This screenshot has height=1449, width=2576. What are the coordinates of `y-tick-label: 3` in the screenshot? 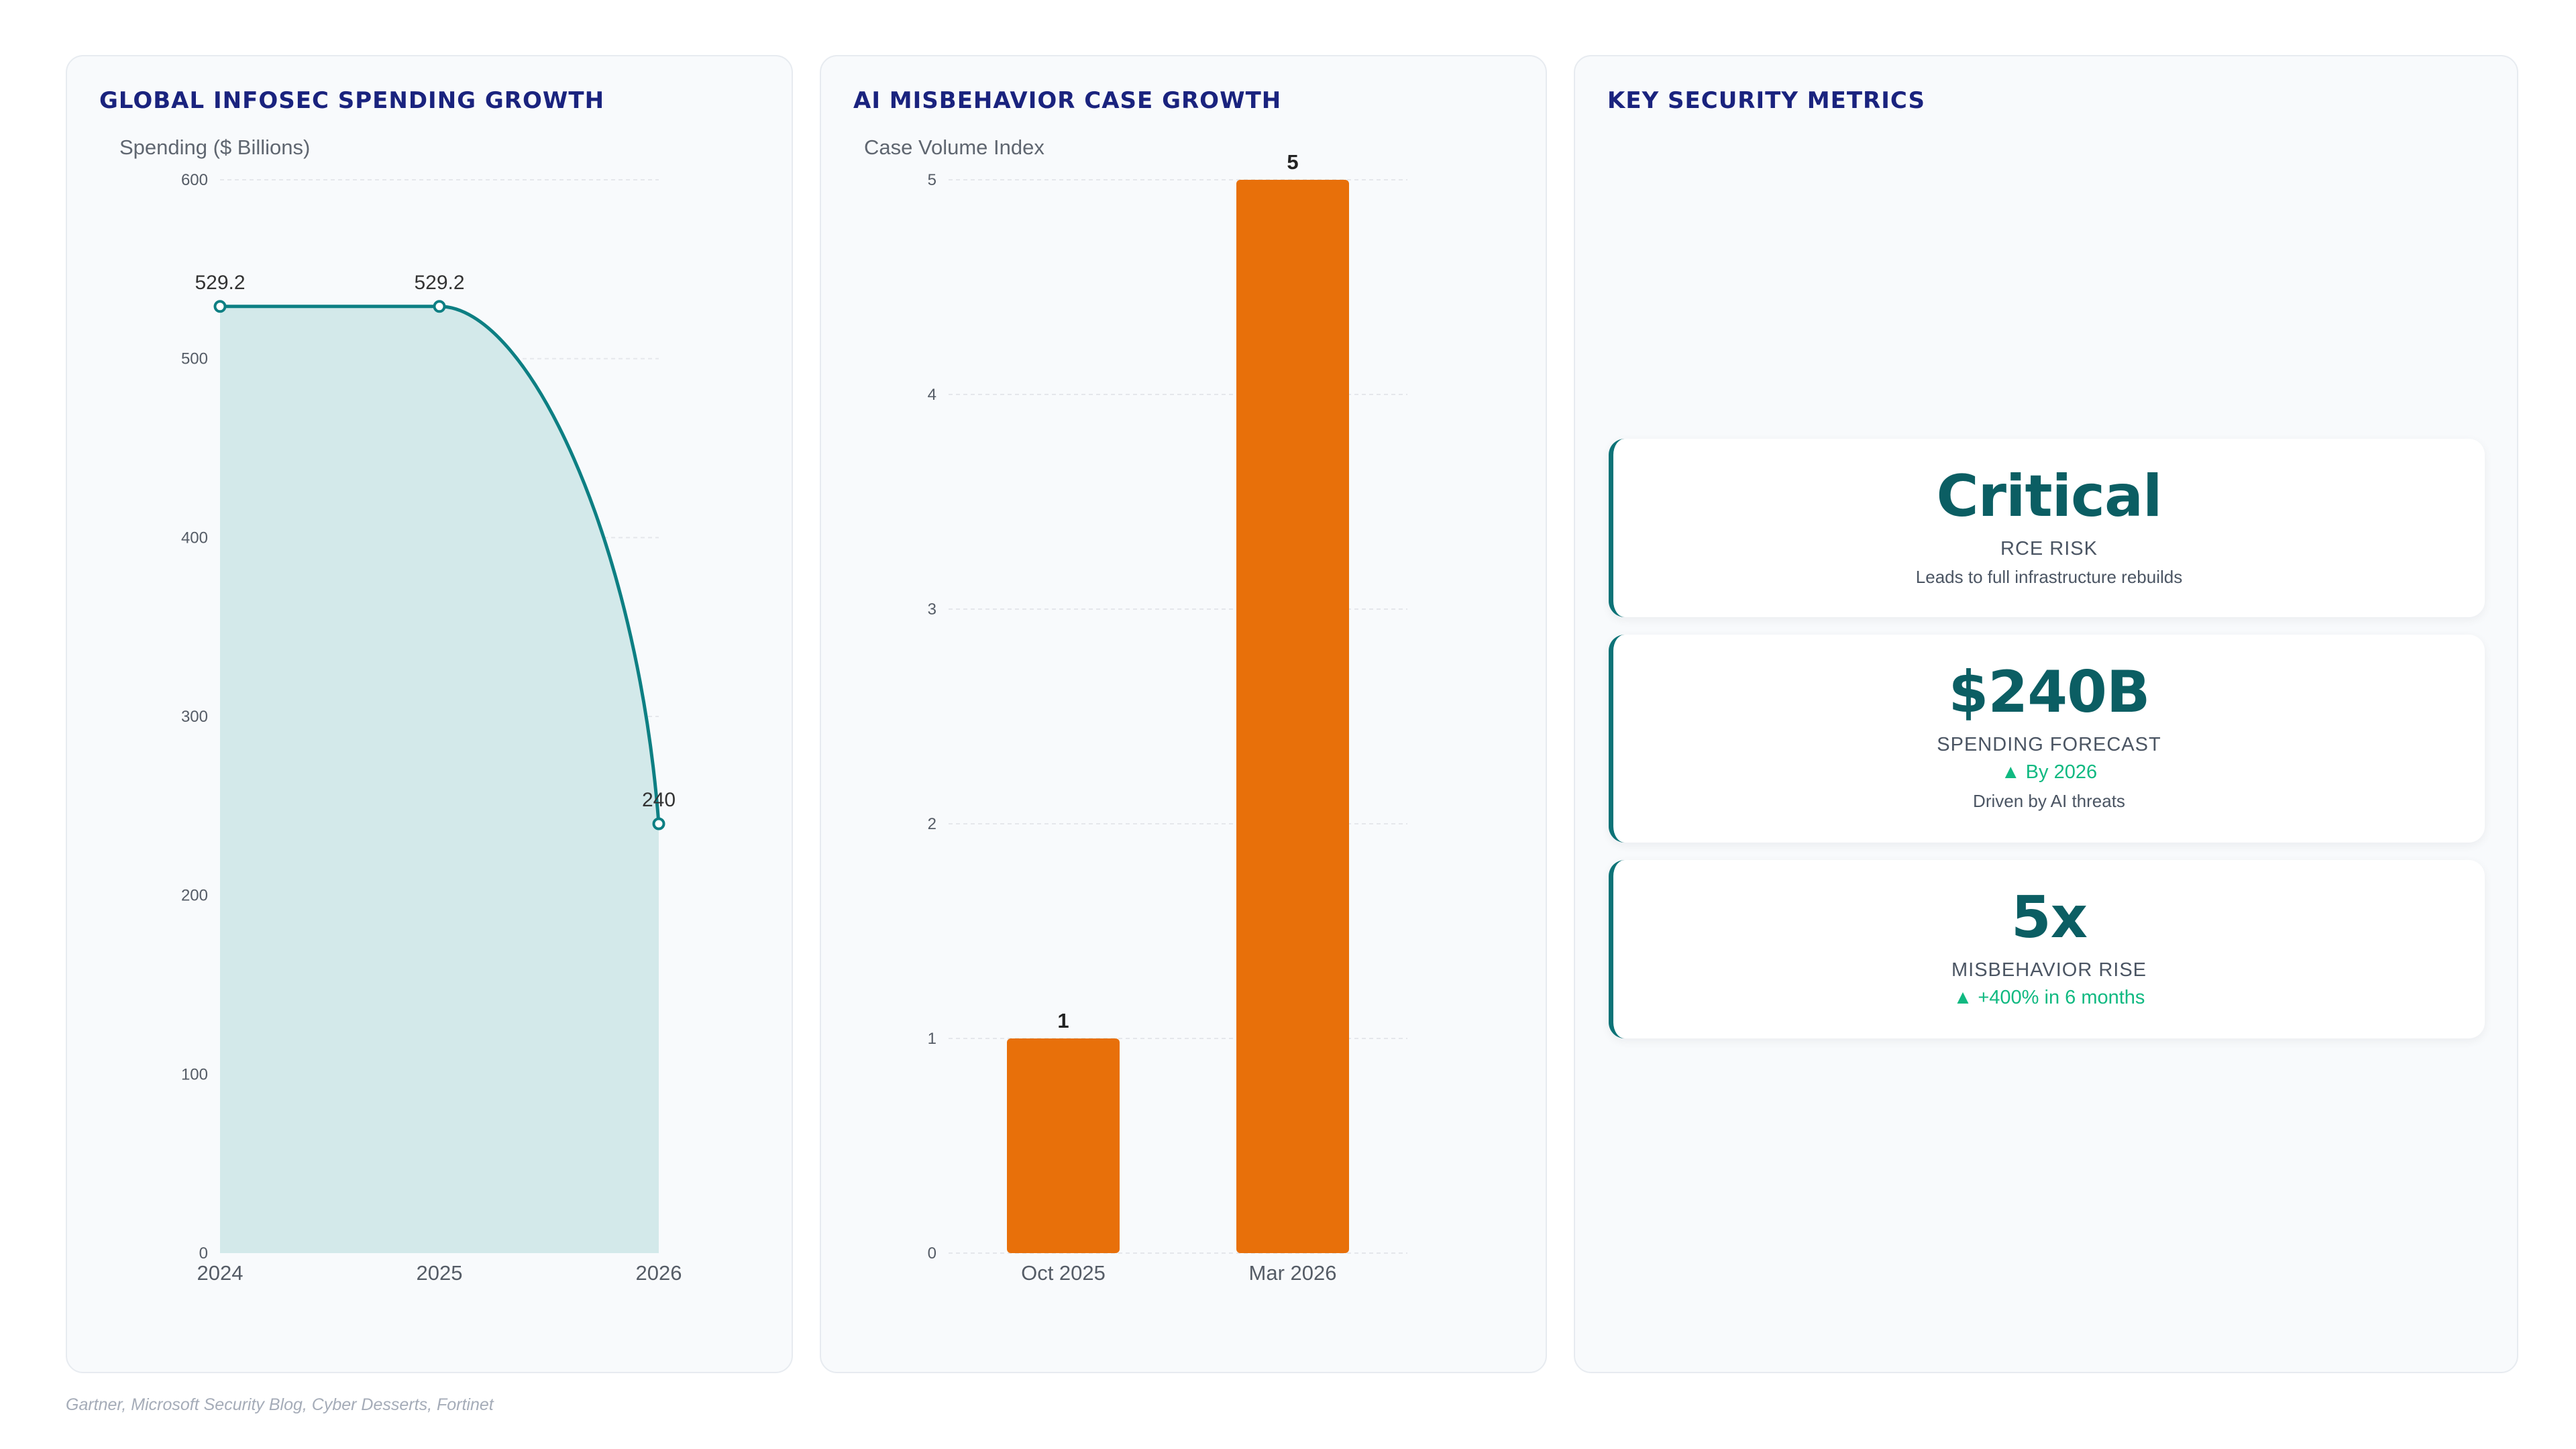 It's located at (932, 609).